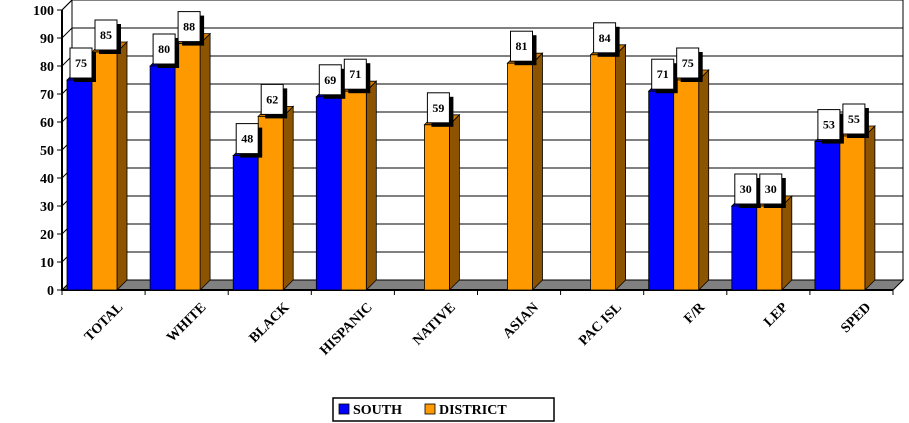 The image size is (909, 423). I want to click on y-tick-label: 50, so click(47, 151).